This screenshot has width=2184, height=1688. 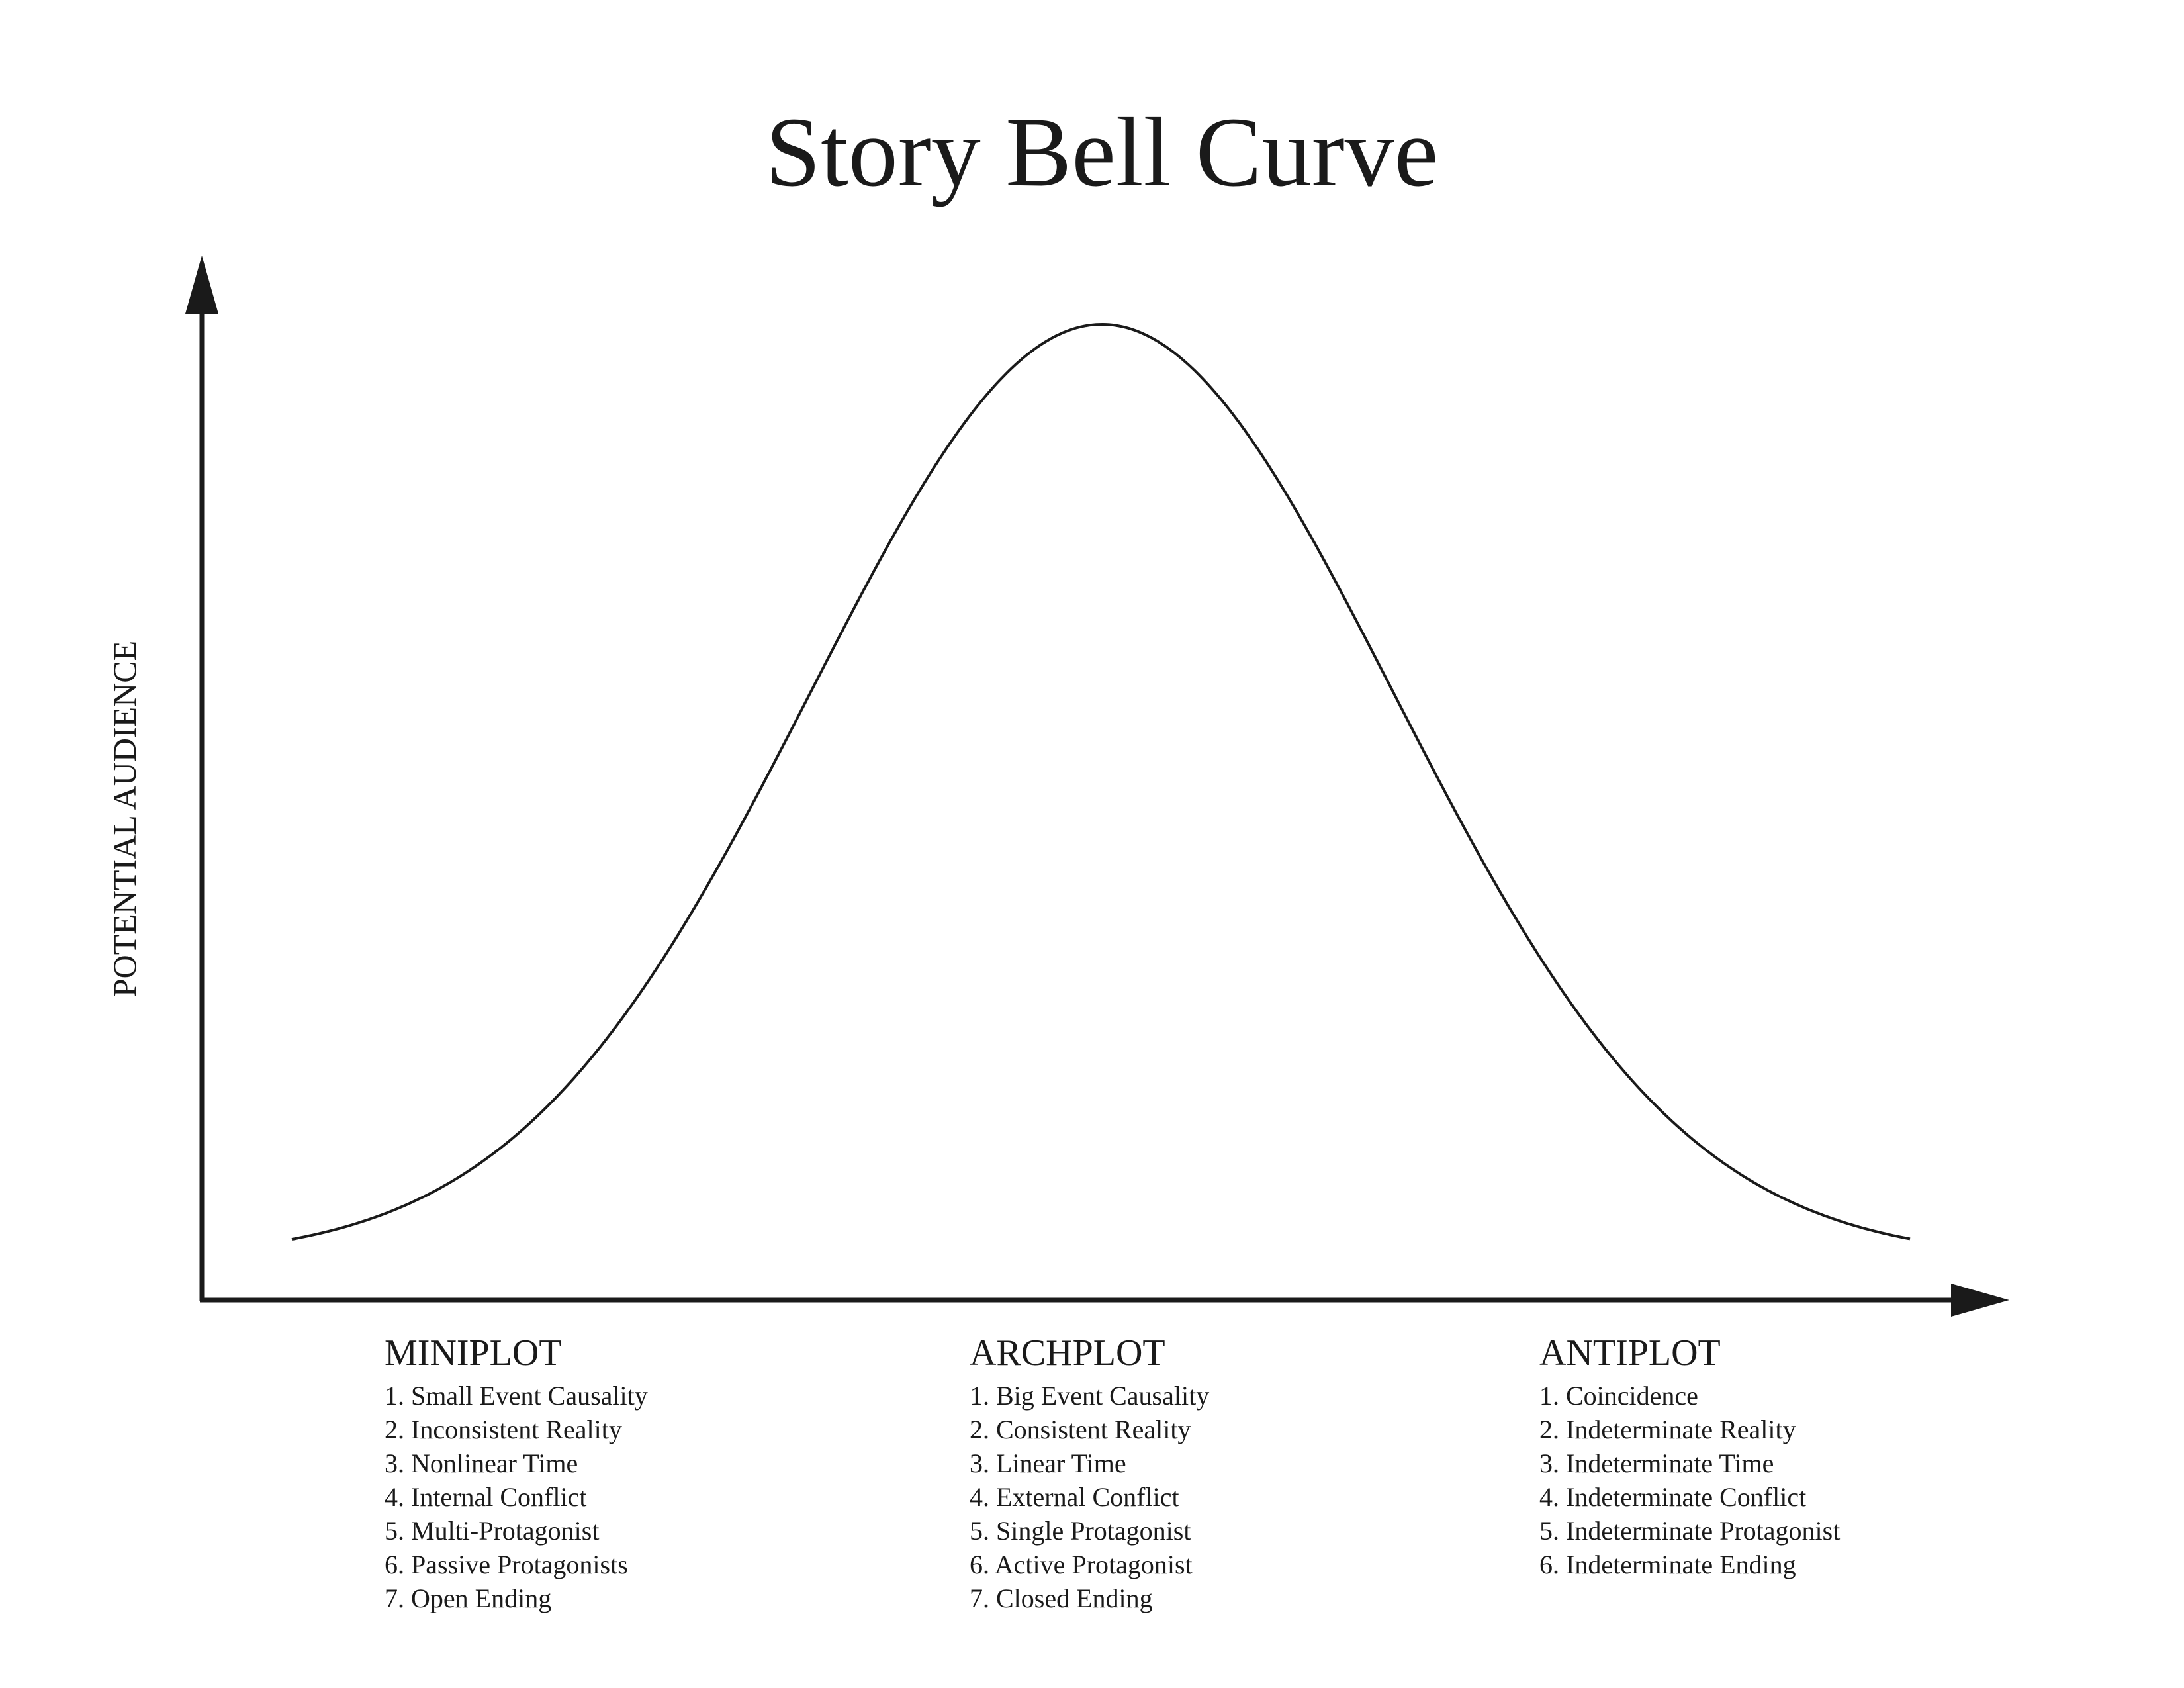 What do you see at coordinates (474, 1353) in the screenshot?
I see `column-heading: MINIPLOT` at bounding box center [474, 1353].